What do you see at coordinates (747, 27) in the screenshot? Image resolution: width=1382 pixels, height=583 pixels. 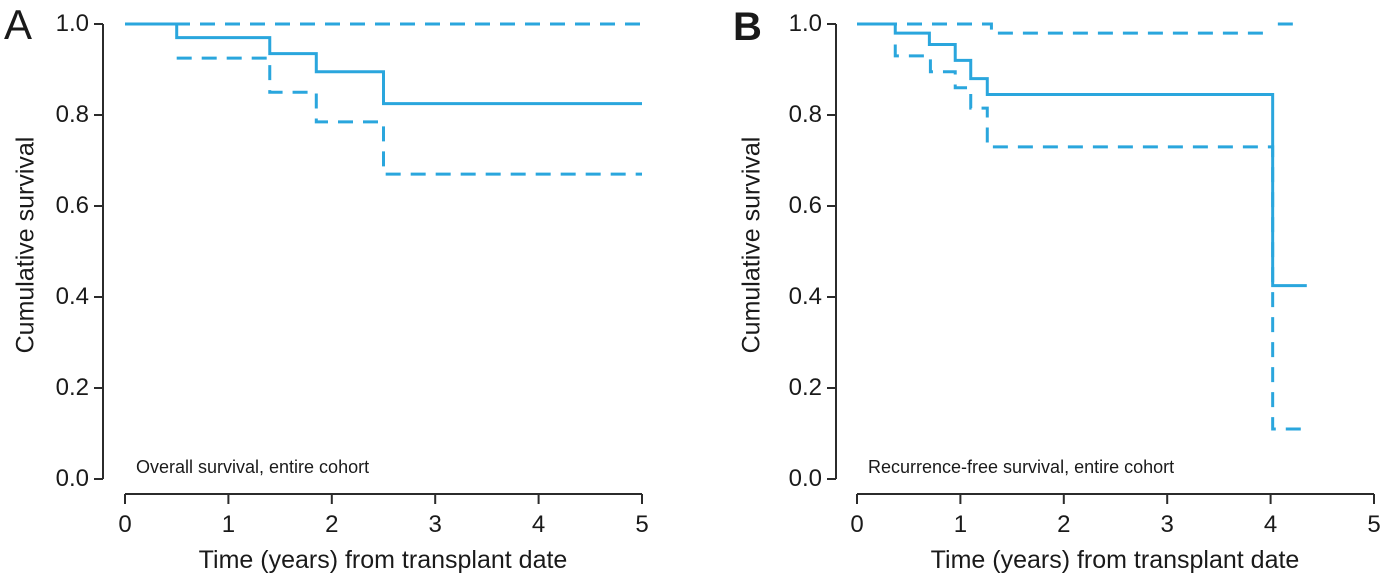 I see `panel-letter: B` at bounding box center [747, 27].